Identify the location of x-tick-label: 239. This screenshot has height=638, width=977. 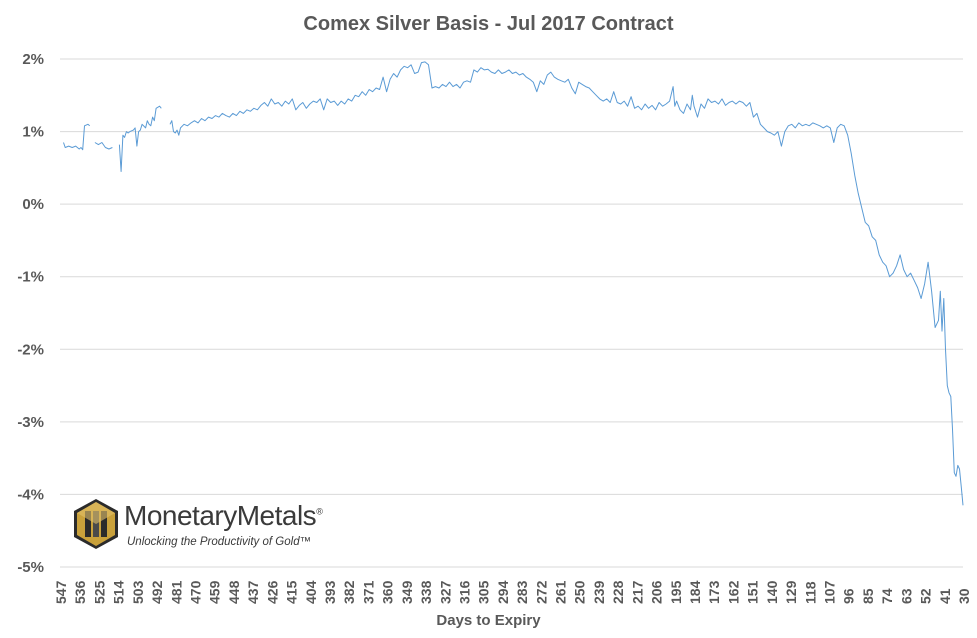
(599, 592).